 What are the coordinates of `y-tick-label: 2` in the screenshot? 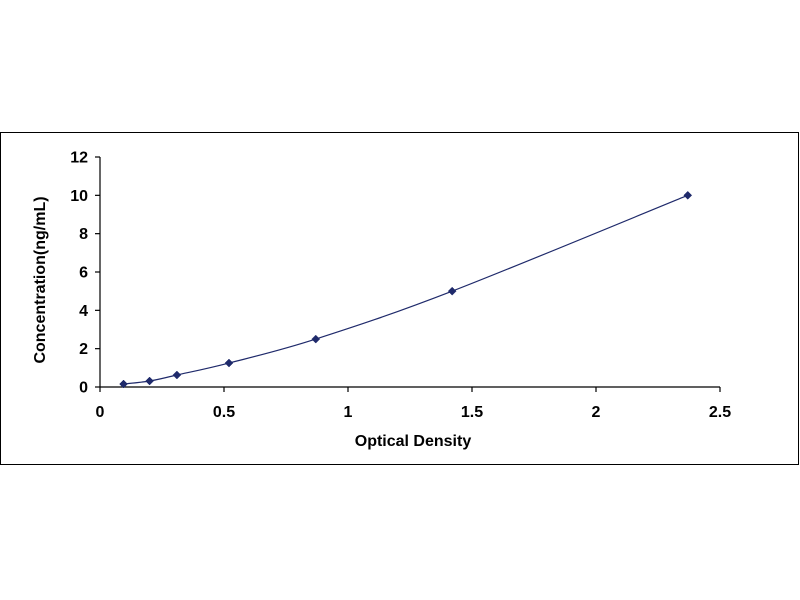 It's located at (83, 349).